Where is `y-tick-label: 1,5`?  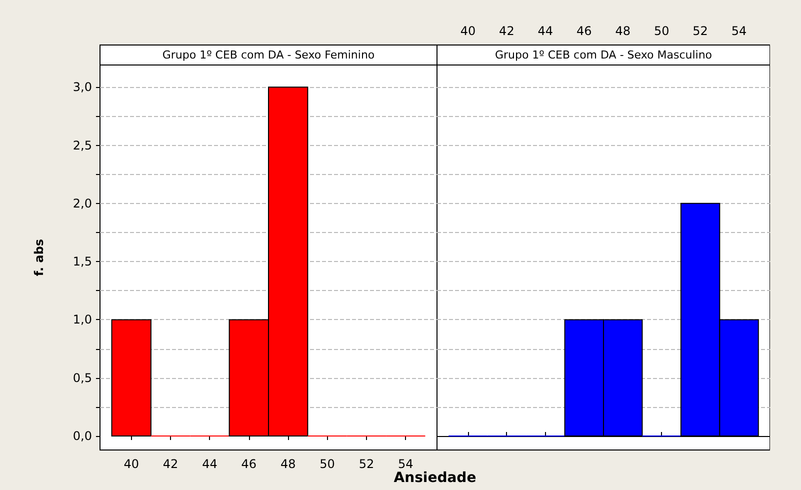 y-tick-label: 1,5 is located at coordinates (82, 261).